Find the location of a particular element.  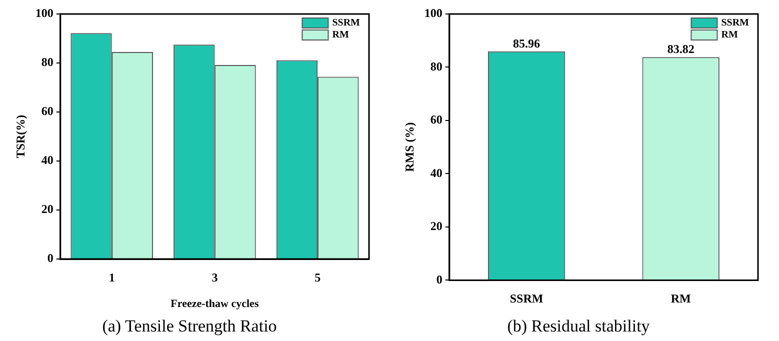

x-tick-label: 5 is located at coordinates (317, 277).